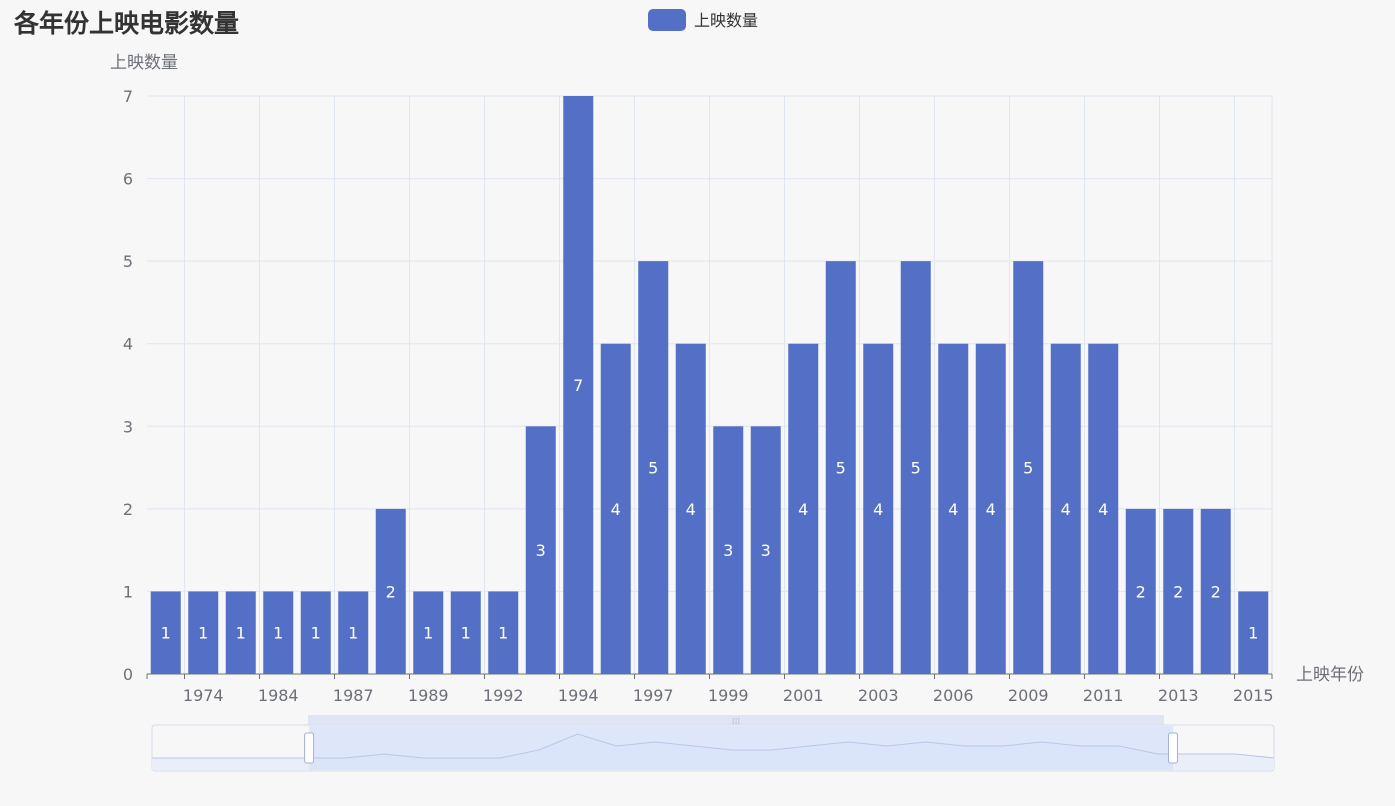  I want to click on x-axis-label: 上映年份, so click(1330, 675).